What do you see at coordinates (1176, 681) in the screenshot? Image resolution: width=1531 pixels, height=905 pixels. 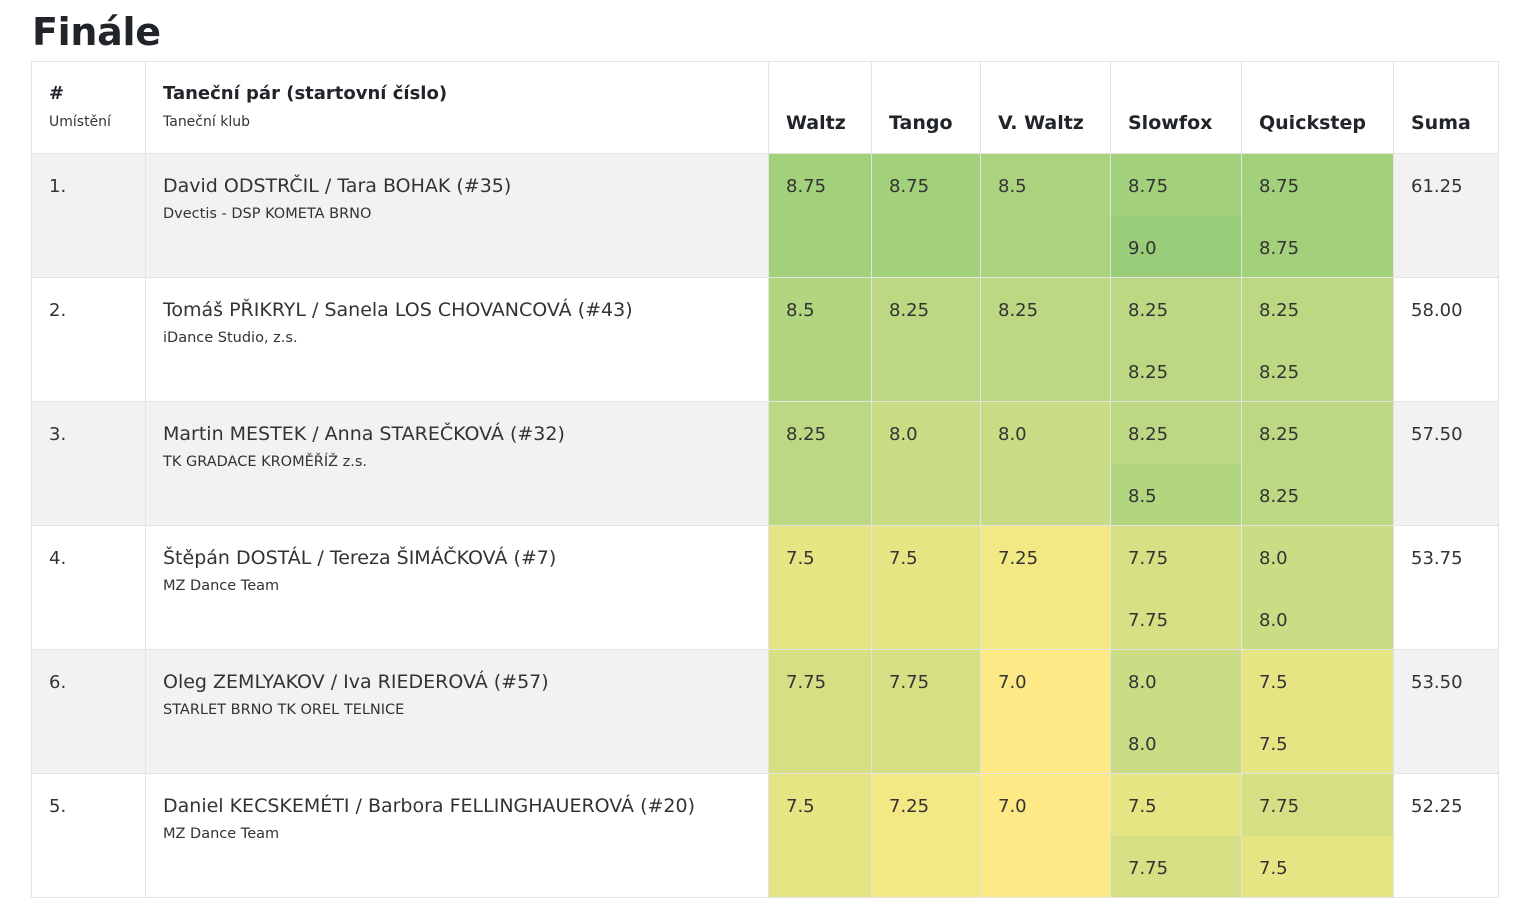 I see `slowfox-score-first: 8.0` at bounding box center [1176, 681].